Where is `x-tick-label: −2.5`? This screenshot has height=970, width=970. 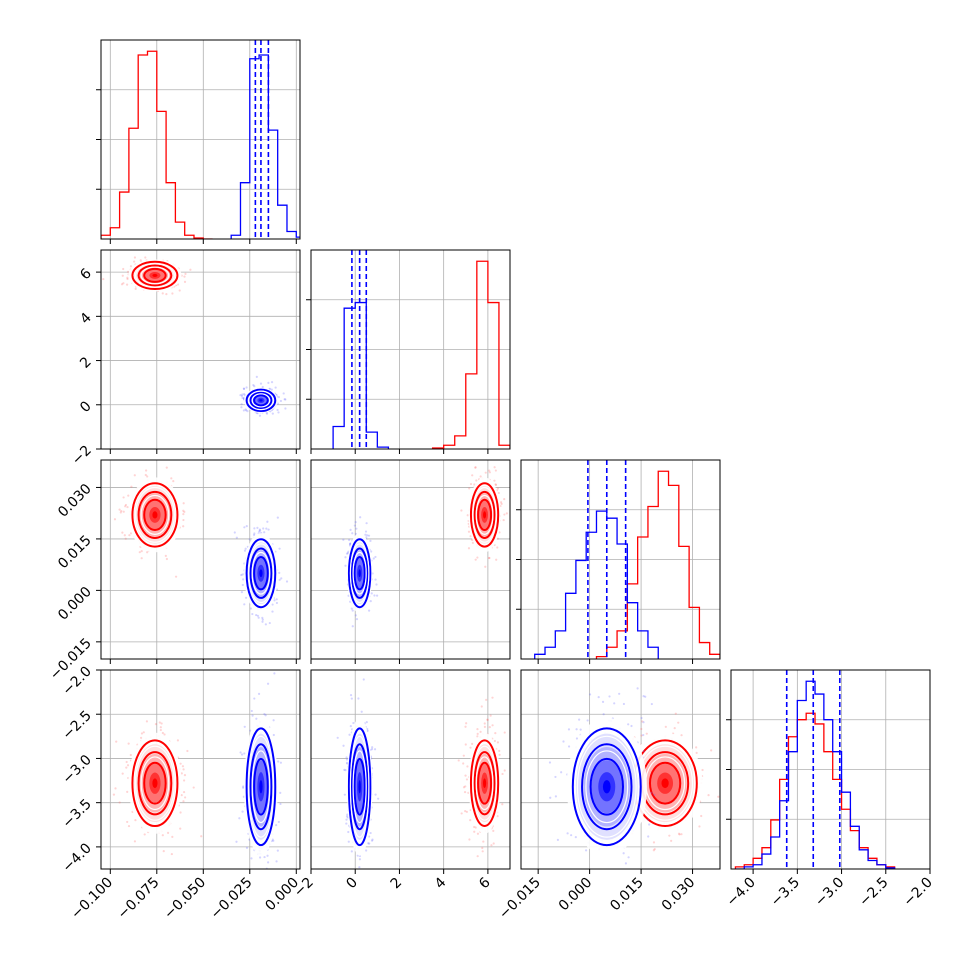
x-tick-label: −2.5 is located at coordinates (873, 892).